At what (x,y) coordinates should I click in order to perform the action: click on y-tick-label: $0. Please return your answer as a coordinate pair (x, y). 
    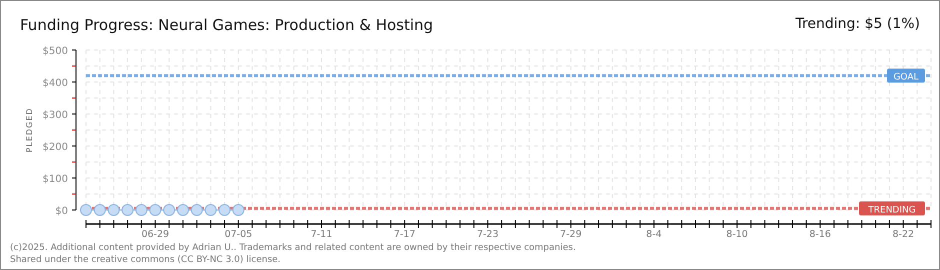
    Looking at the image, I should click on (61, 211).